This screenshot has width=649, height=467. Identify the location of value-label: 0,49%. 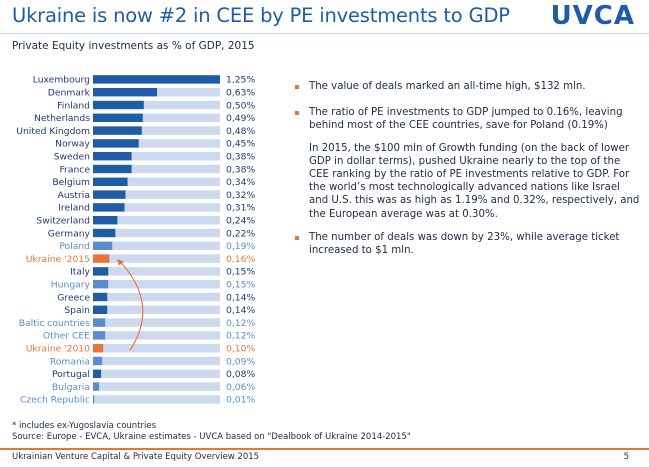
(240, 118).